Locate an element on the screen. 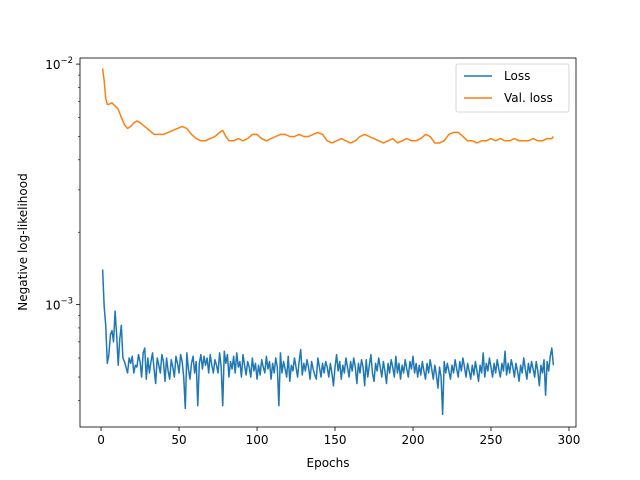 This screenshot has height=480, width=640. x-tick-label: 50 is located at coordinates (178, 440).